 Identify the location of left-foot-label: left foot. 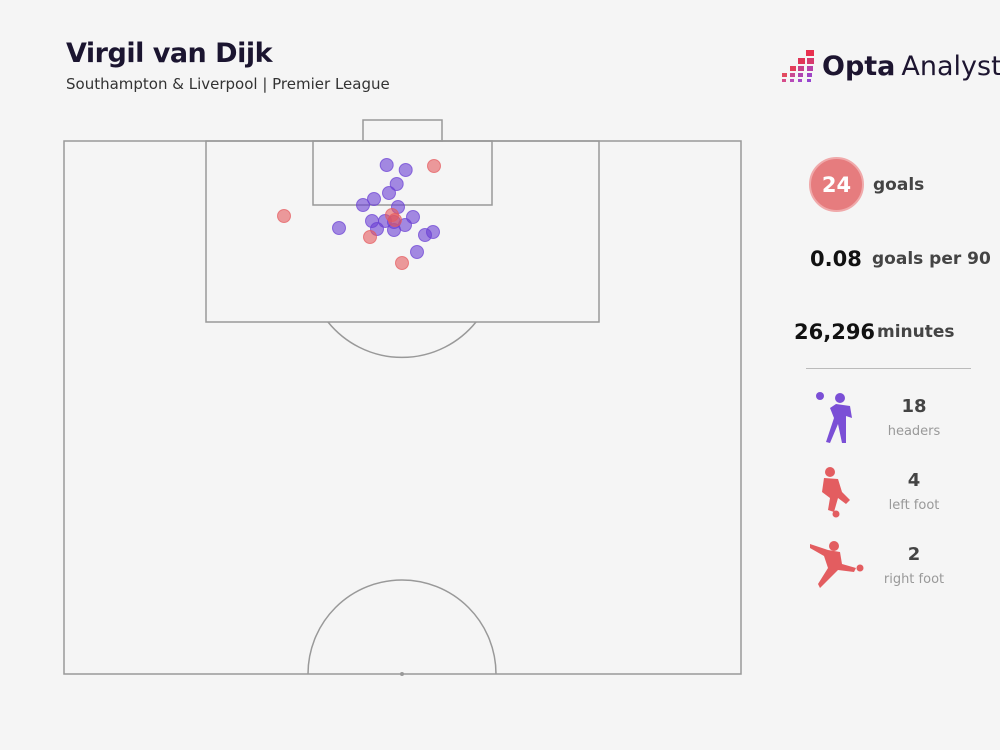
(914, 505).